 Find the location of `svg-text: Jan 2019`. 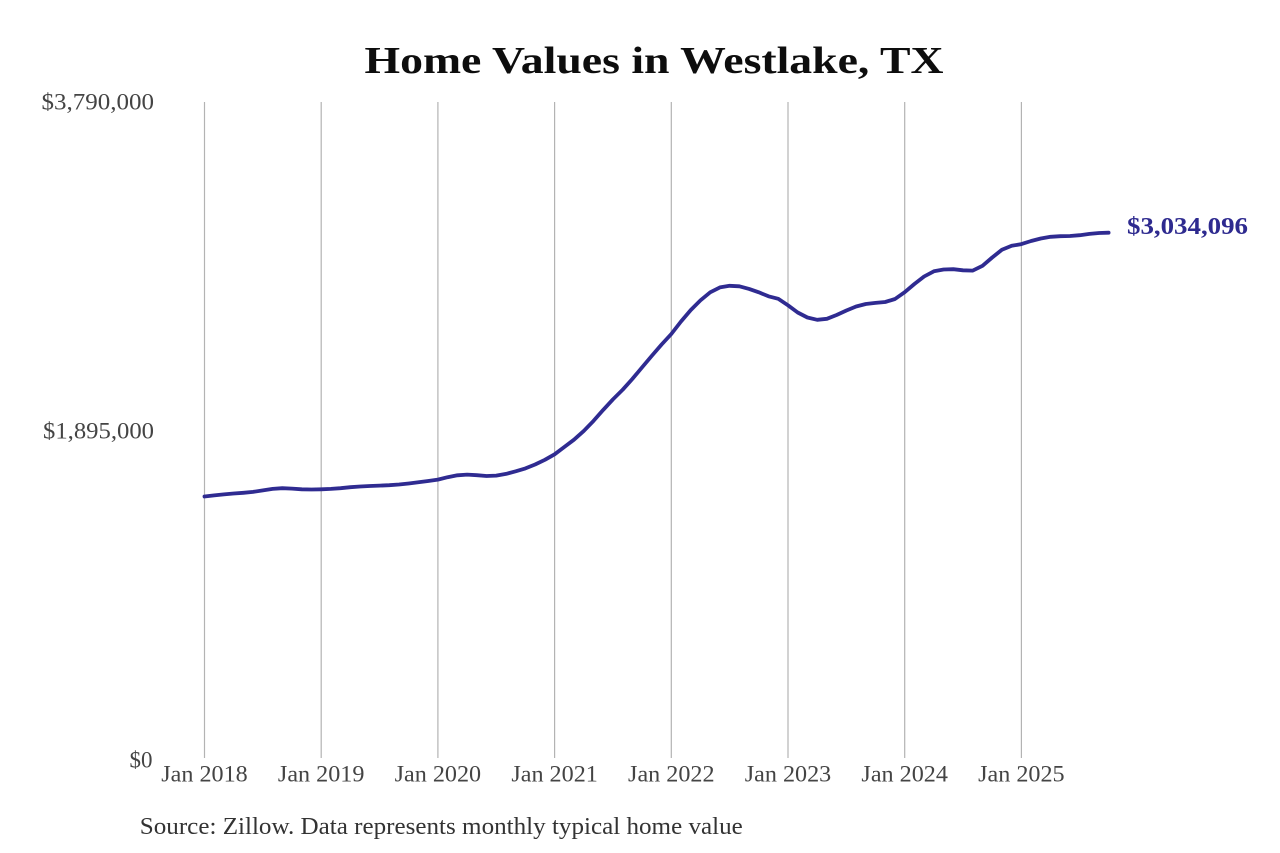

svg-text: Jan 2019 is located at coordinates (321, 773).